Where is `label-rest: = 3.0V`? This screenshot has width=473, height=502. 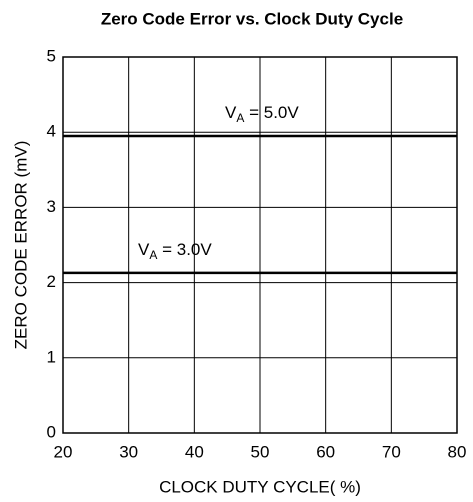
label-rest: = 3.0V is located at coordinates (184, 249).